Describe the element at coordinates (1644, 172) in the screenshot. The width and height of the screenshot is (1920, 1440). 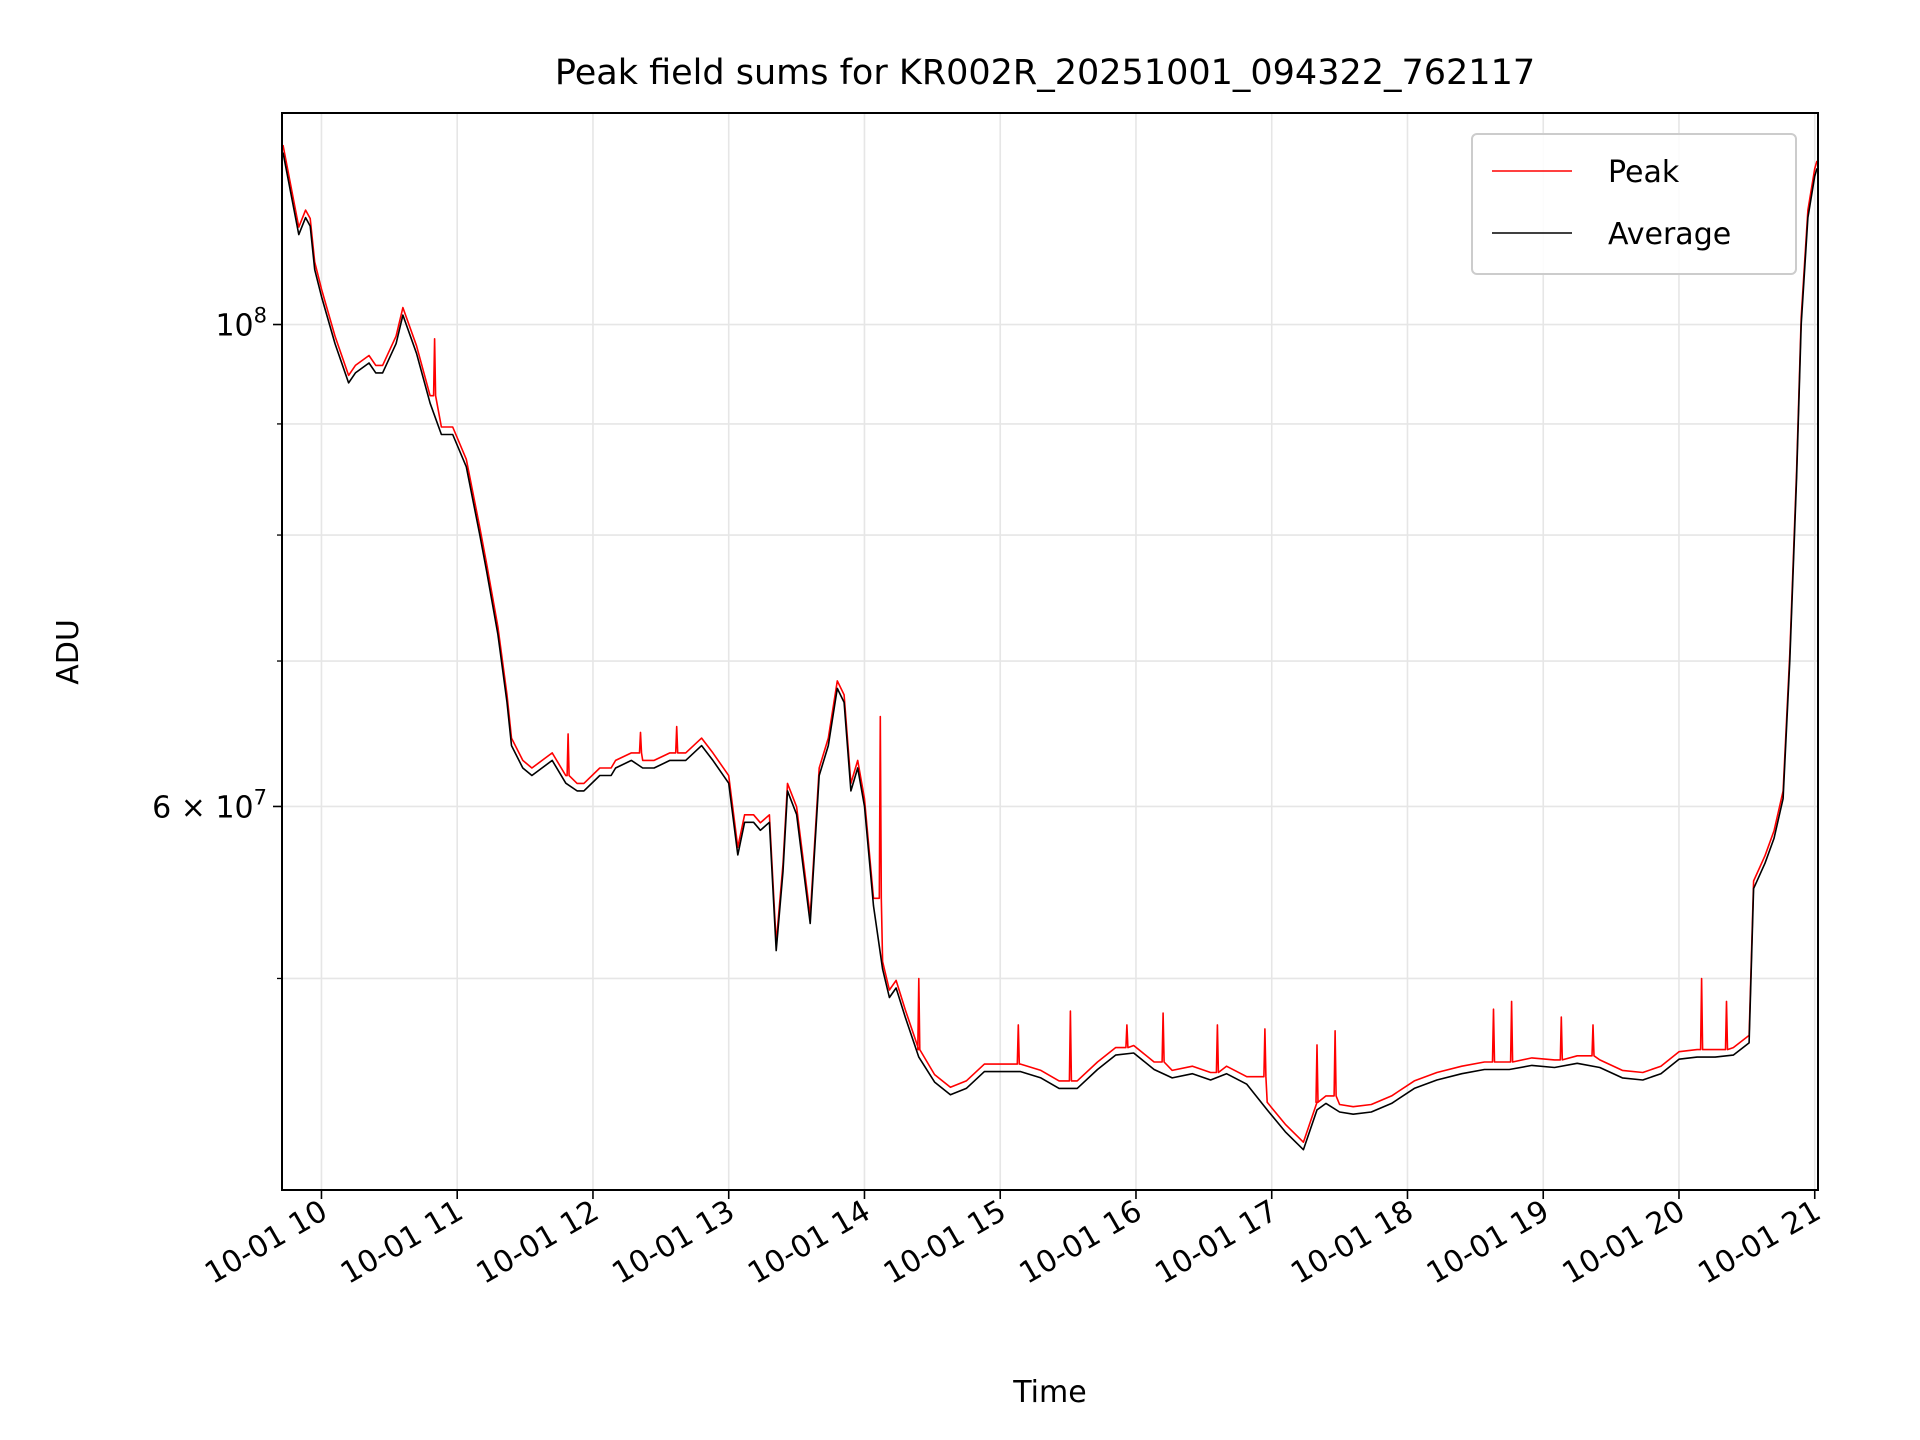
I see `legend-label-peak: Peak` at that location.